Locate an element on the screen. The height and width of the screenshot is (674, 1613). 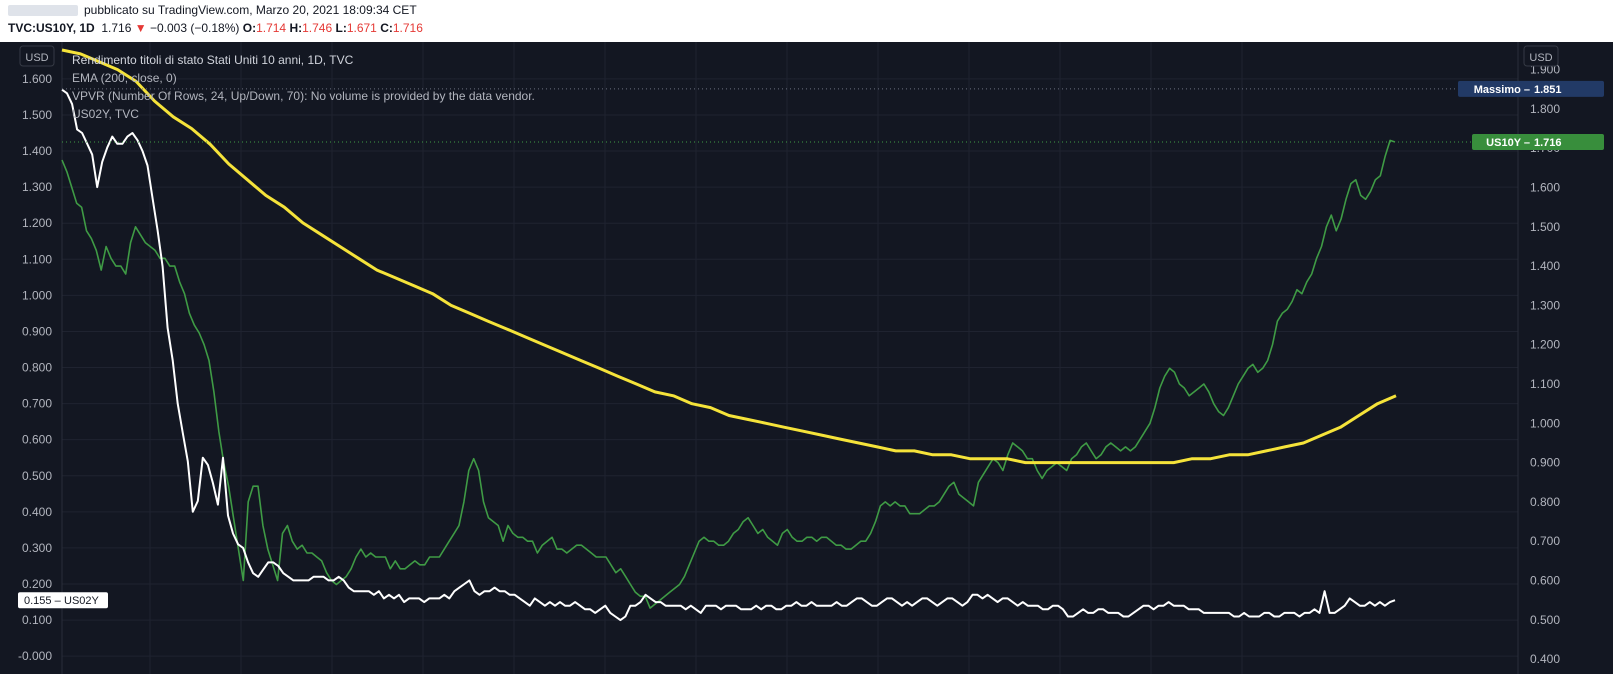
left-axis-tick-label: 1.500 is located at coordinates (37, 115).